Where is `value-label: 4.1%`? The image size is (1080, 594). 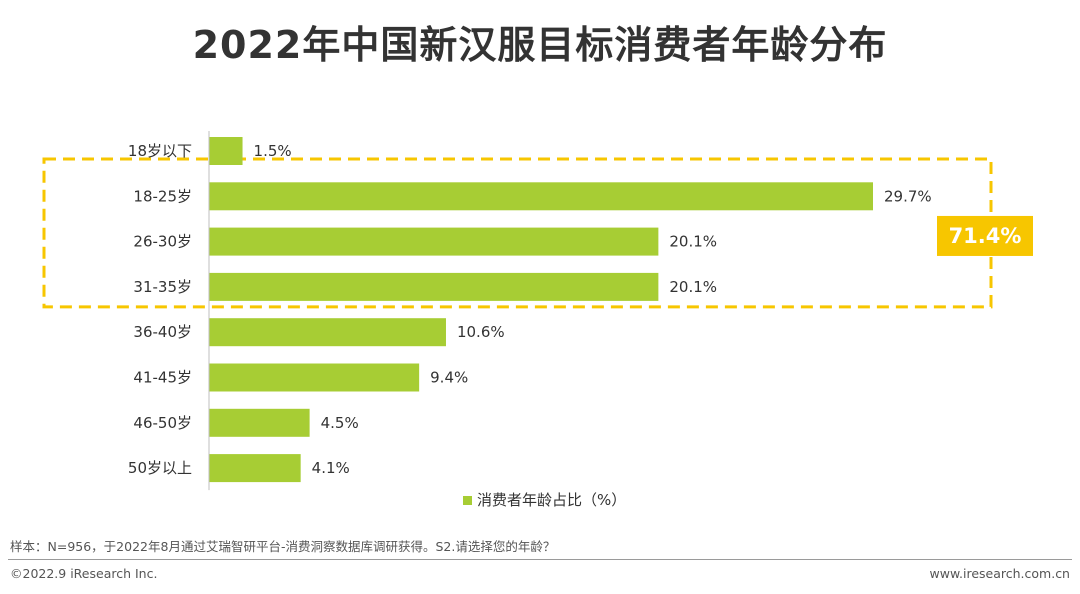 value-label: 4.1% is located at coordinates (331, 468).